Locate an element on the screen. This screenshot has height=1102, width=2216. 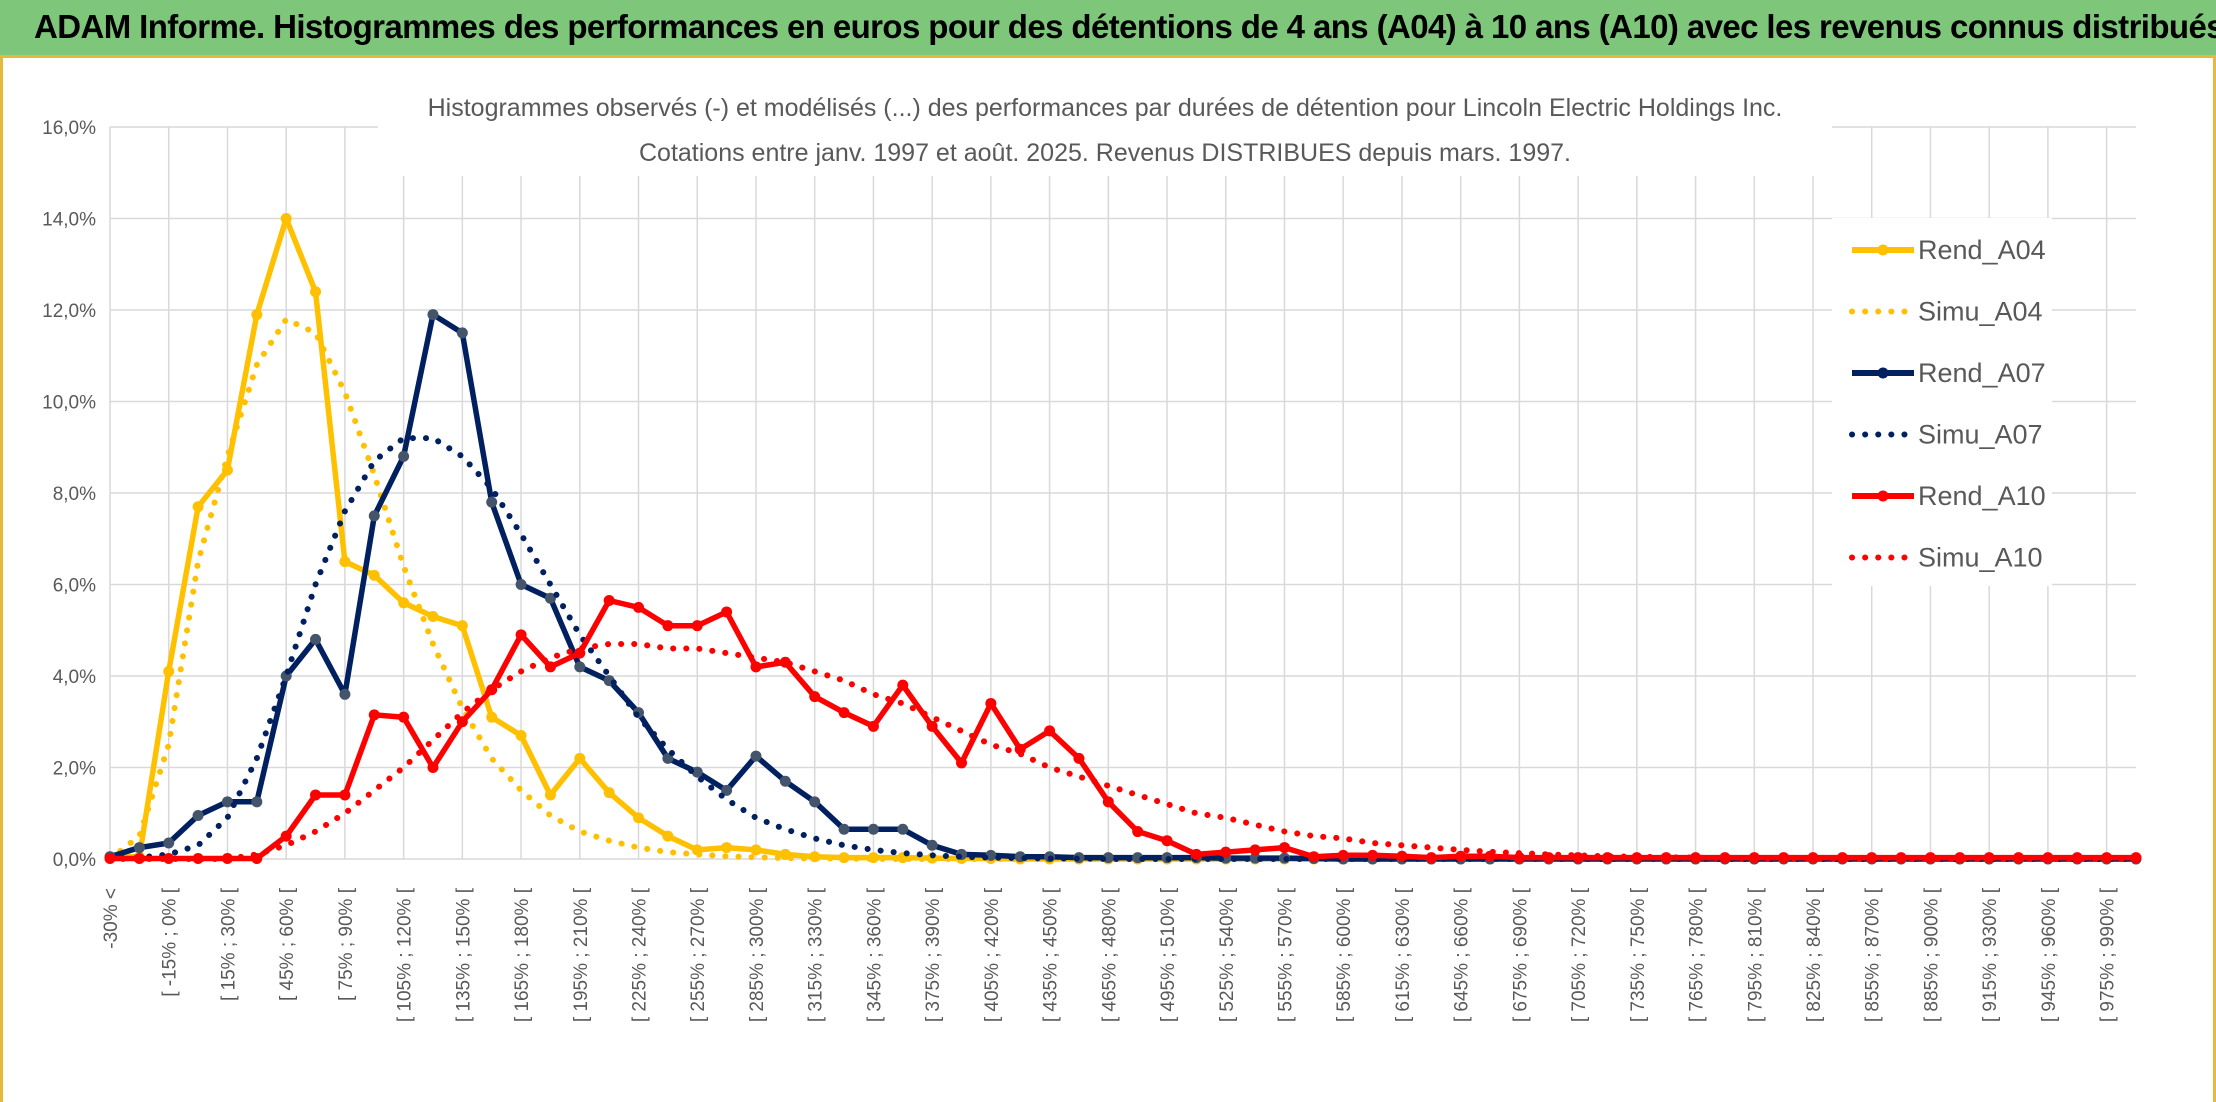
x-tick-label: [ 195% ; 210% [ is located at coordinates (581, 954).